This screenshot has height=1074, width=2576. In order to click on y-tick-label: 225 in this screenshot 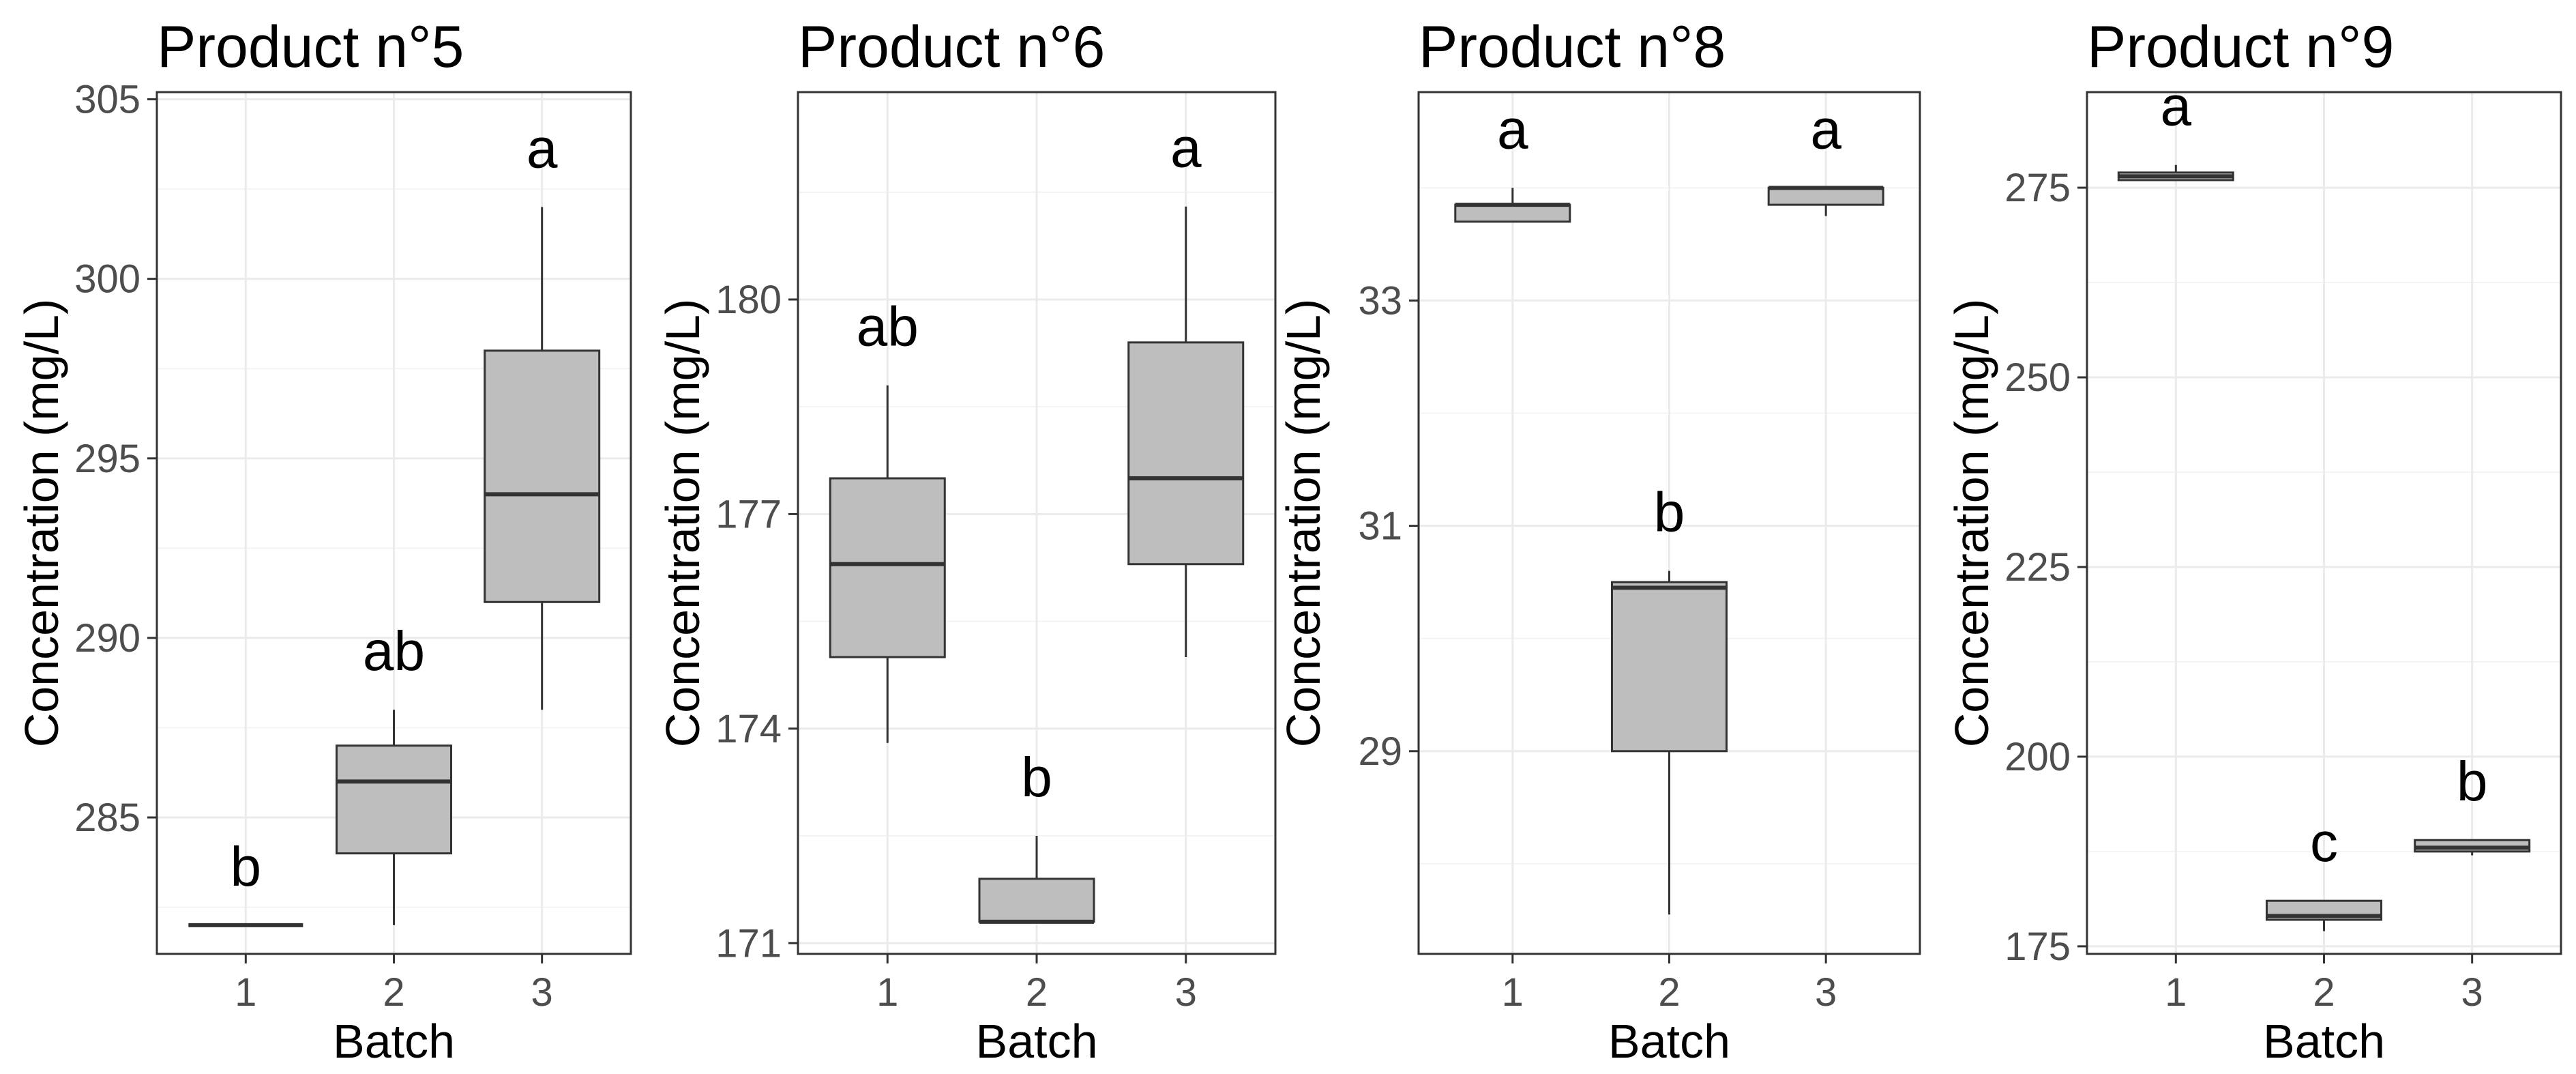, I will do `click(2037, 567)`.